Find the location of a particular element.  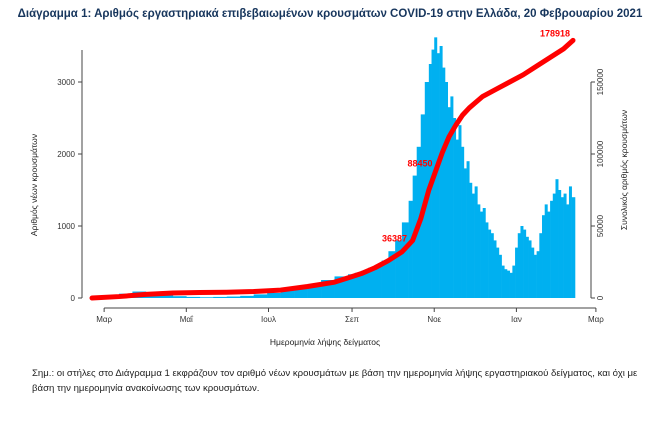

y-tick-label-left: 2000 is located at coordinates (66, 154).